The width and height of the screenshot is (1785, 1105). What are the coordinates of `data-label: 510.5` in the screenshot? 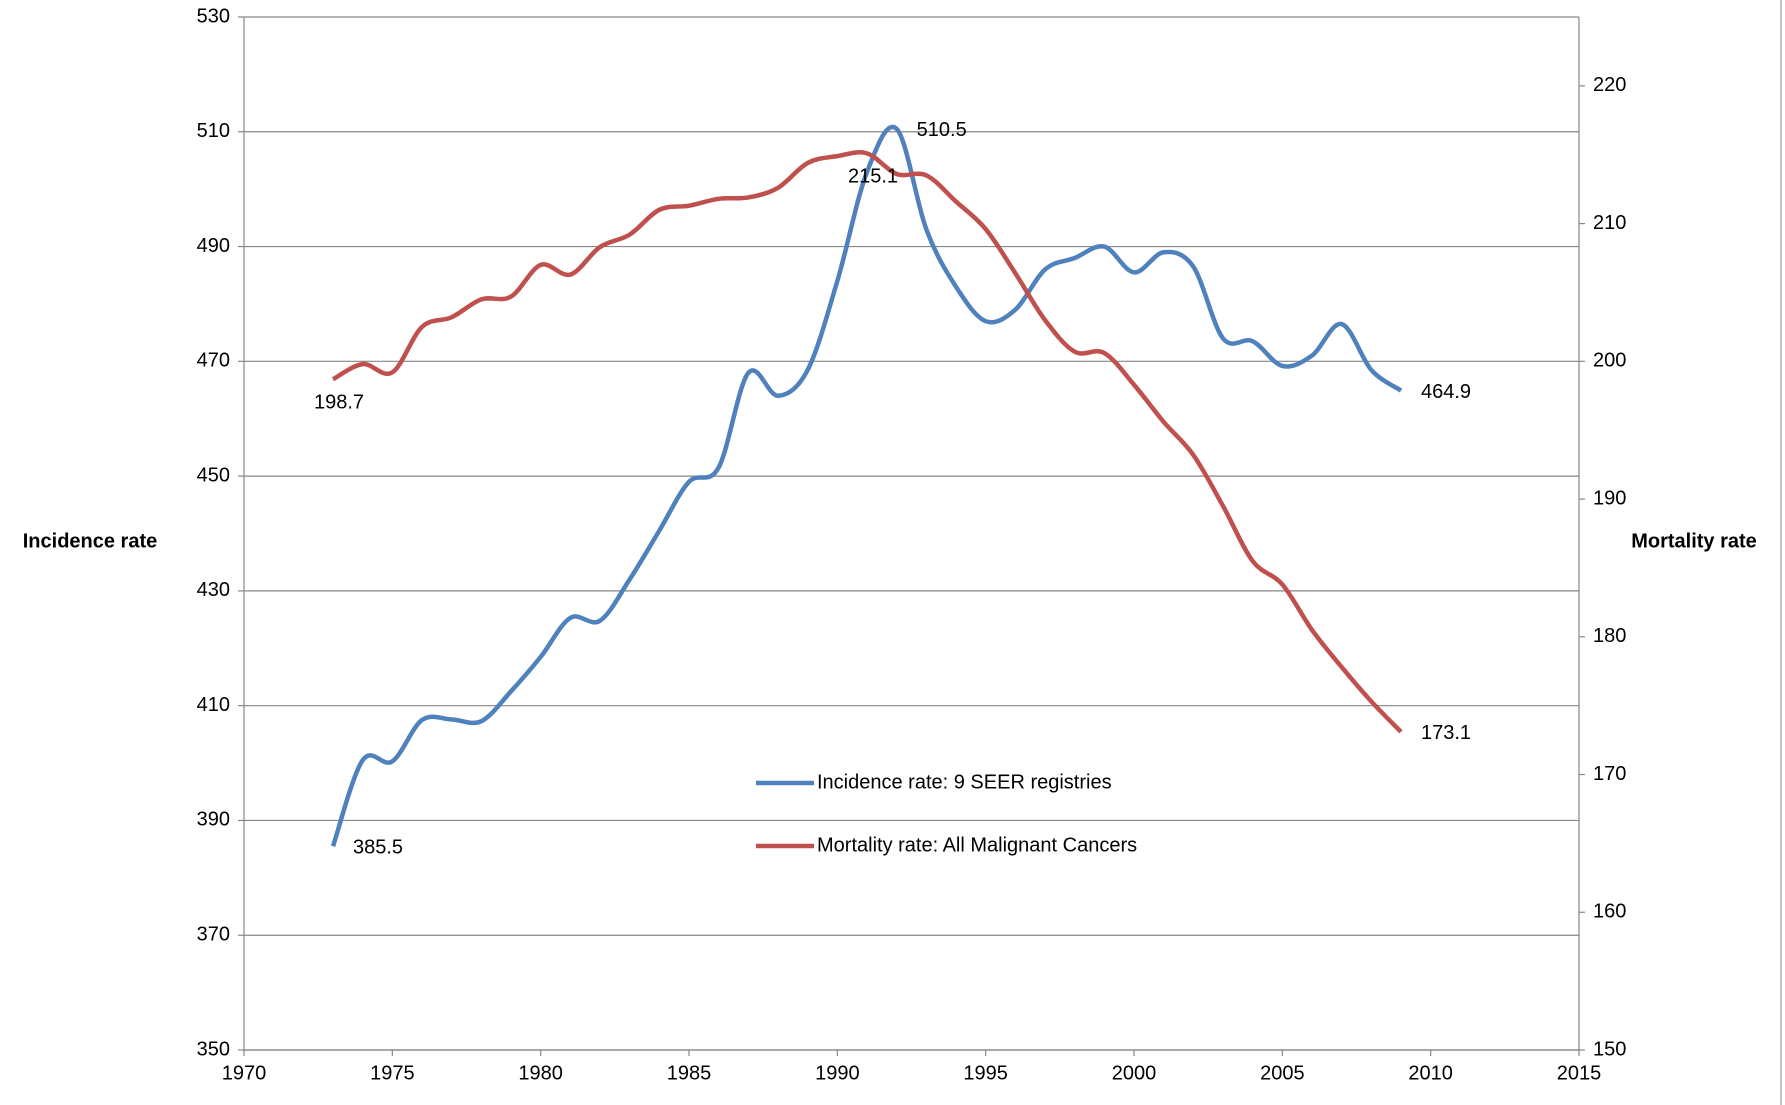 It's located at (942, 130).